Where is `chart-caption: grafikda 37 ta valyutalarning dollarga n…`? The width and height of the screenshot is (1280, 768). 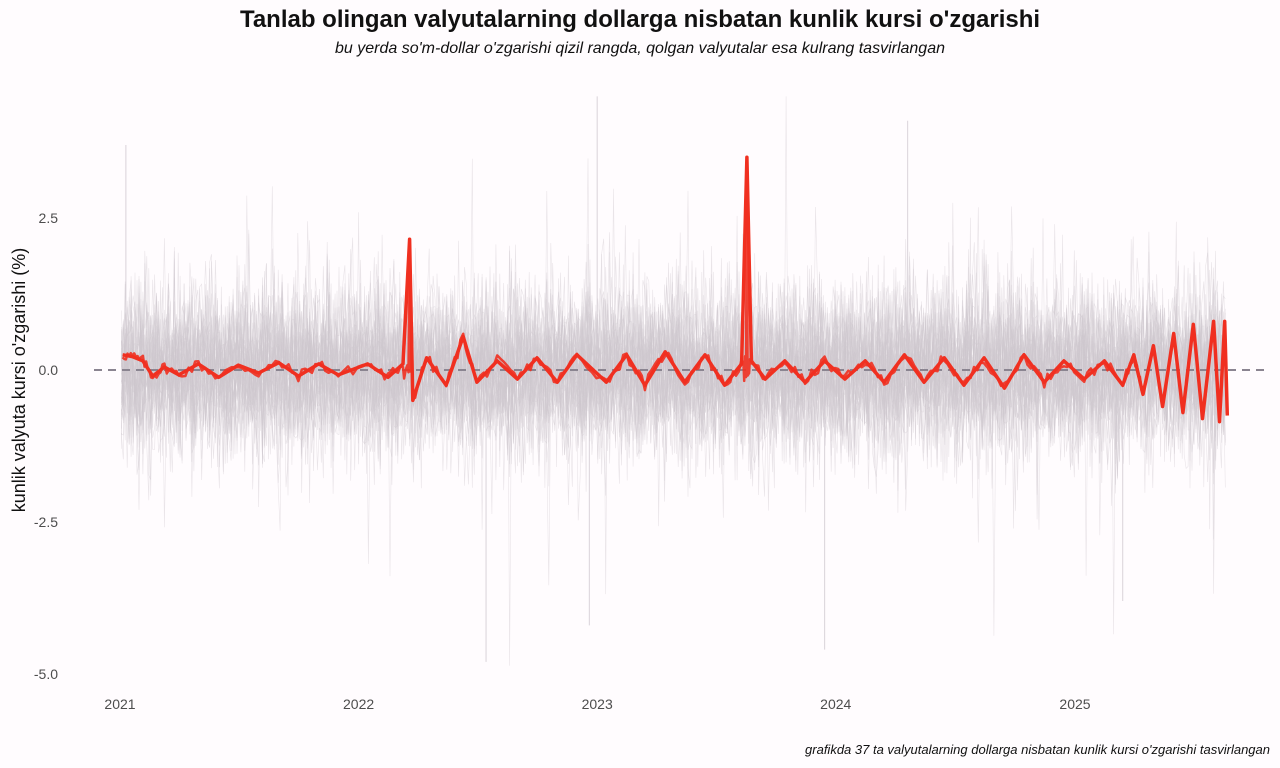 chart-caption: grafikda 37 ta valyutalarning dollarga n… is located at coordinates (1037, 749).